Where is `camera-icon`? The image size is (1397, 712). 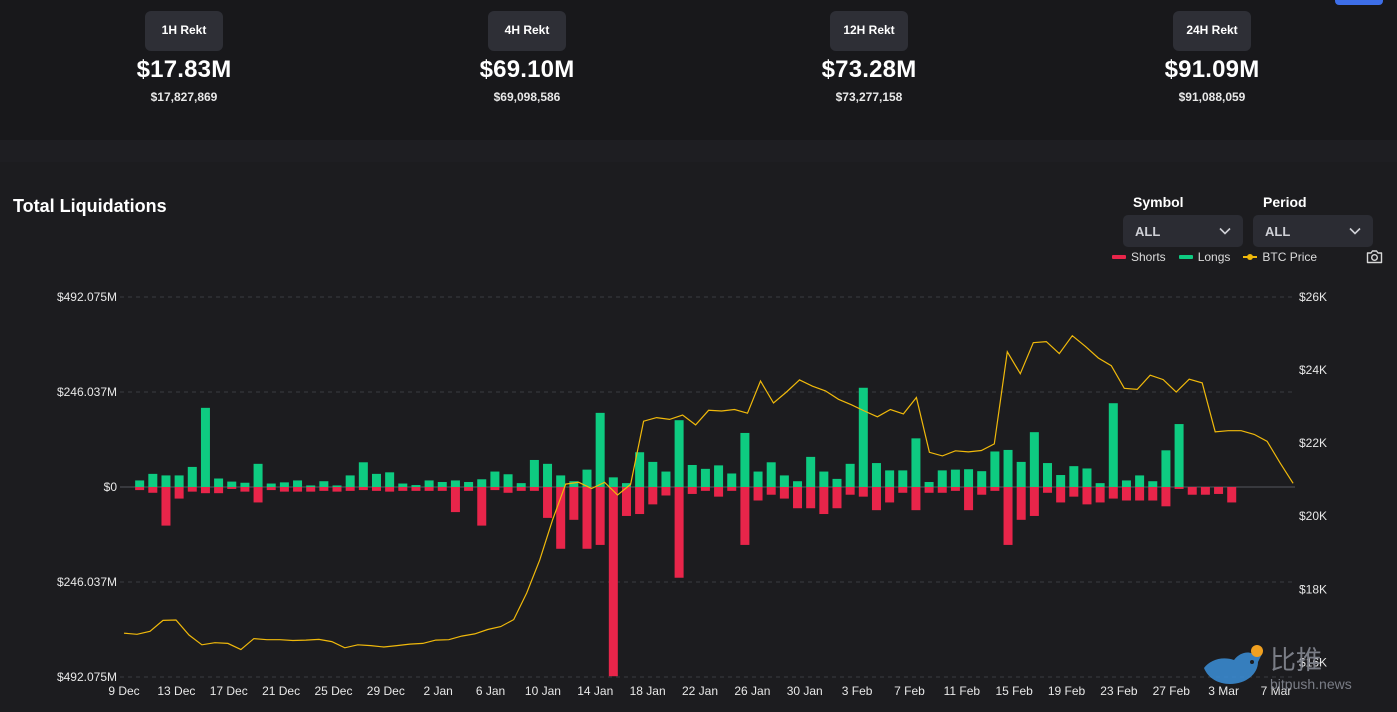 camera-icon is located at coordinates (1374, 256).